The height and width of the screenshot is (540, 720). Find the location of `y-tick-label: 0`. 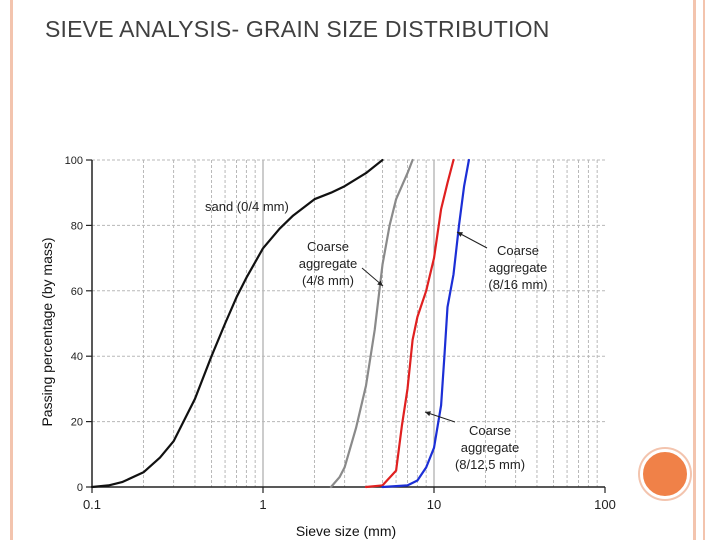

y-tick-label: 0 is located at coordinates (80, 488).